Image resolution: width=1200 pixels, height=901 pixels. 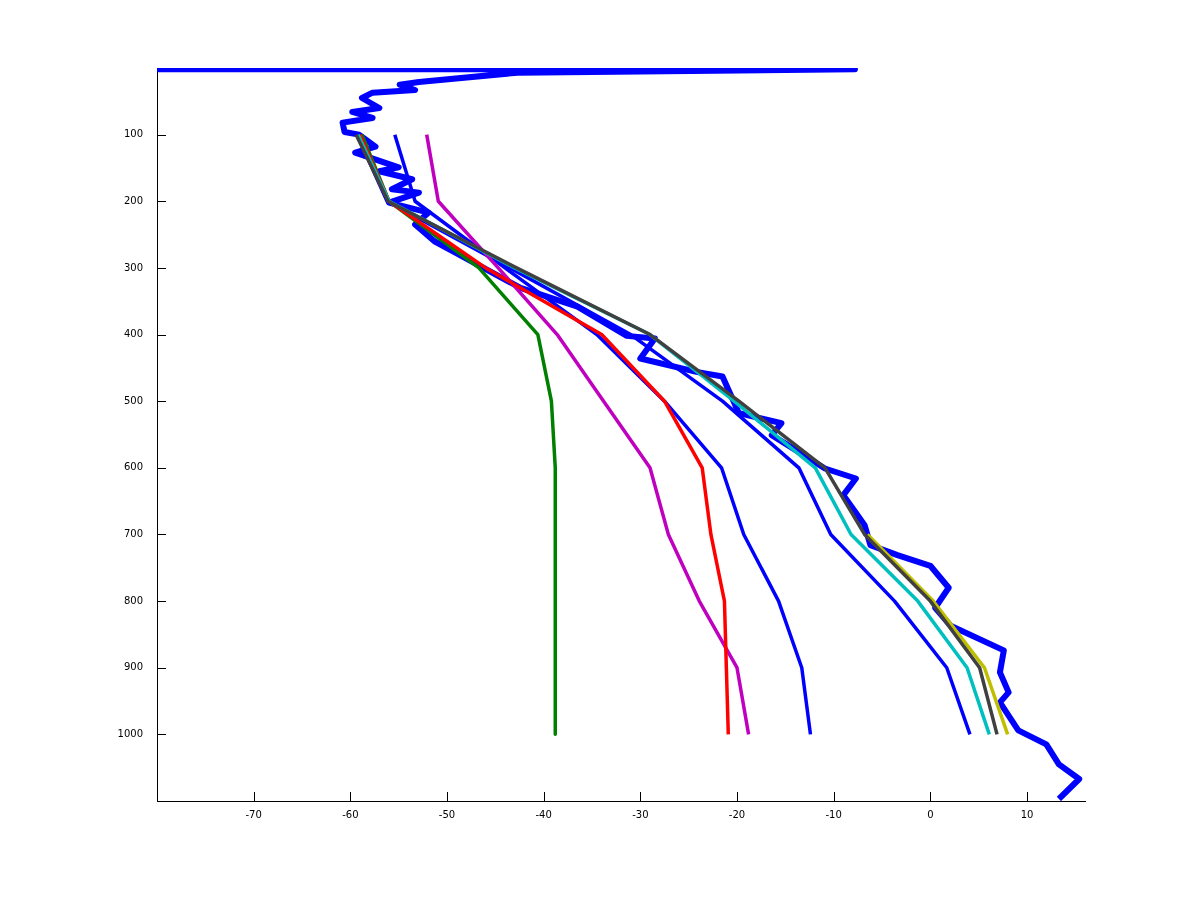 What do you see at coordinates (130, 733) in the screenshot?
I see `y-tick-label: 1000` at bounding box center [130, 733].